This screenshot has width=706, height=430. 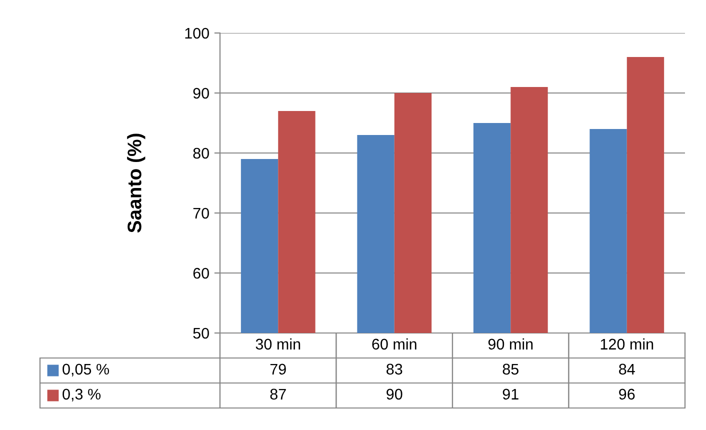 I want to click on legend-label: 0,3 %, so click(x=81, y=395).